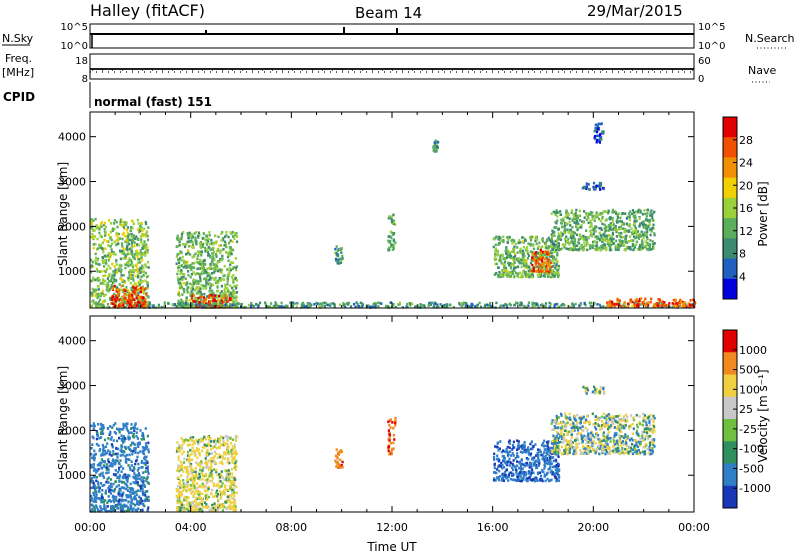 Image resolution: width=800 pixels, height=554 pixels. What do you see at coordinates (72, 137) in the screenshot?
I see `y-tick-label: 4000` at bounding box center [72, 137].